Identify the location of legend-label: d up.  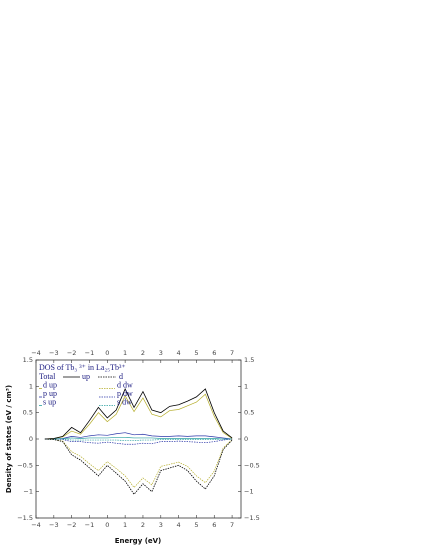
(50, 384).